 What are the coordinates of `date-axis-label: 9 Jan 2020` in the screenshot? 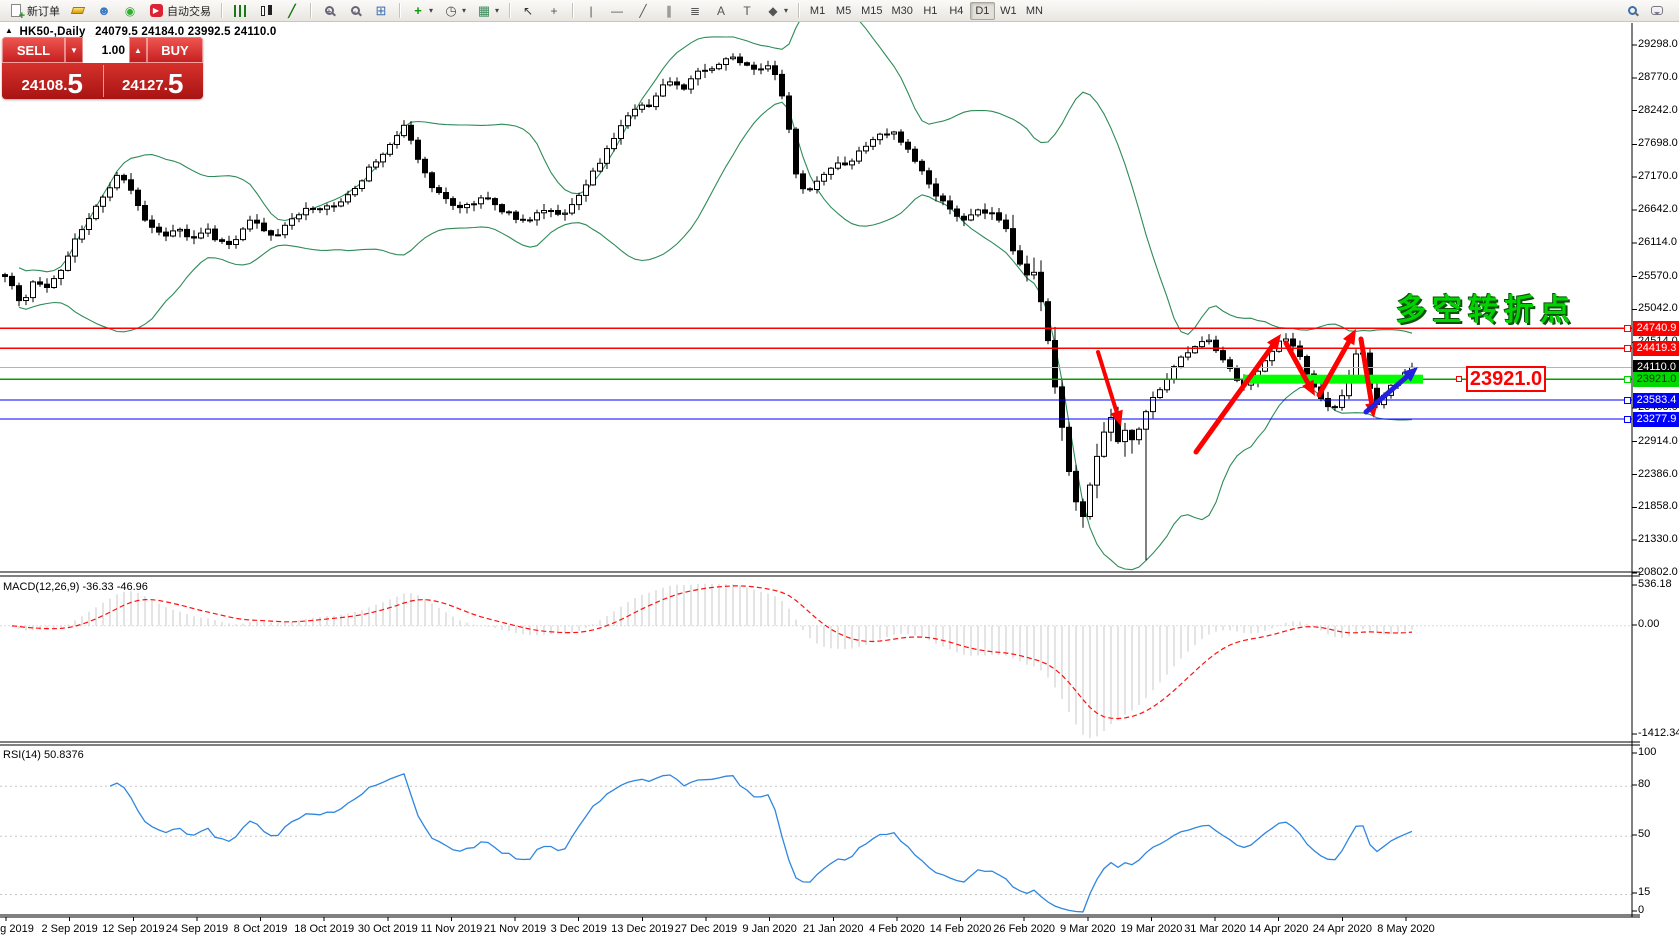 It's located at (769, 929).